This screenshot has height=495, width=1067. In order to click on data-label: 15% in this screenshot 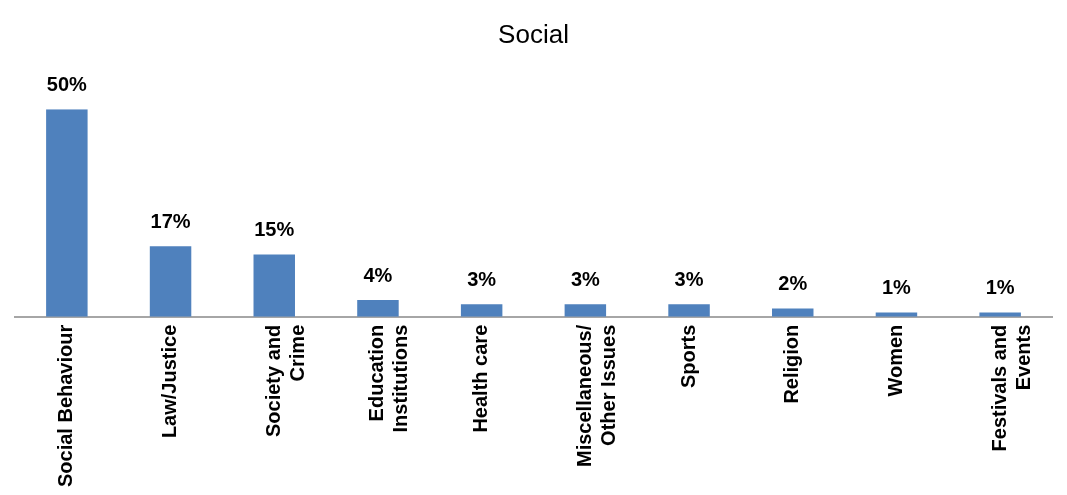, I will do `click(274, 228)`.